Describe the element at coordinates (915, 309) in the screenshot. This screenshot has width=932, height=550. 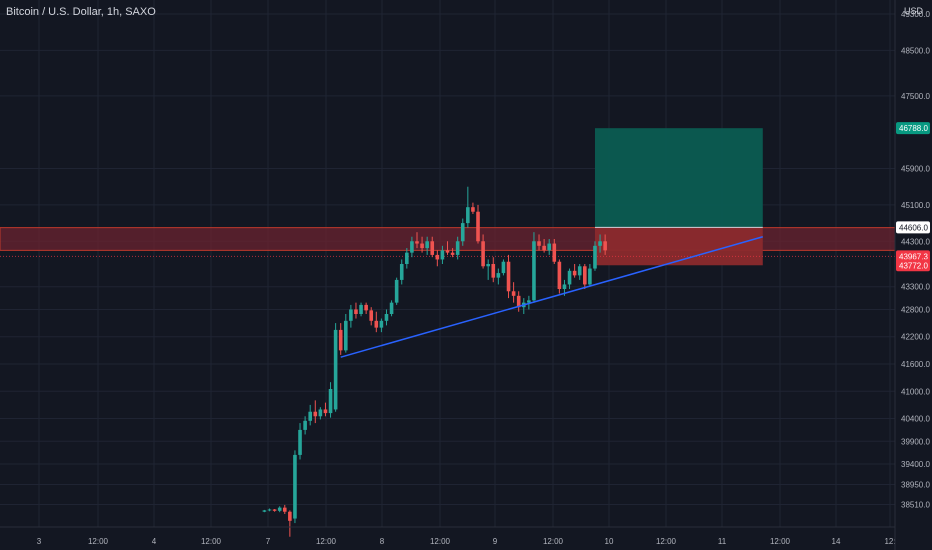
I see `y-tick-label: 42800.0` at that location.